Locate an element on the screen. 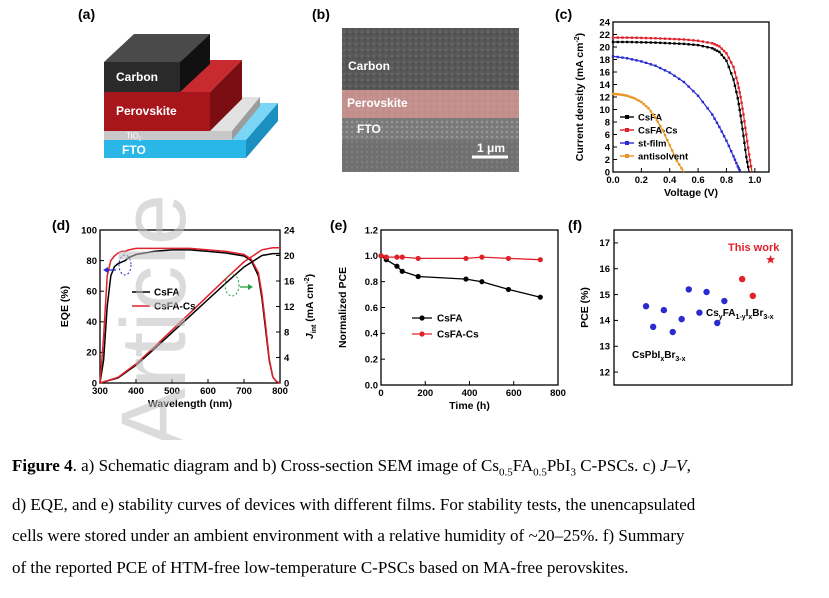 This screenshot has width=829, height=598. series-csyfa1-yixbr3-x is located at coordinates (747, 287).